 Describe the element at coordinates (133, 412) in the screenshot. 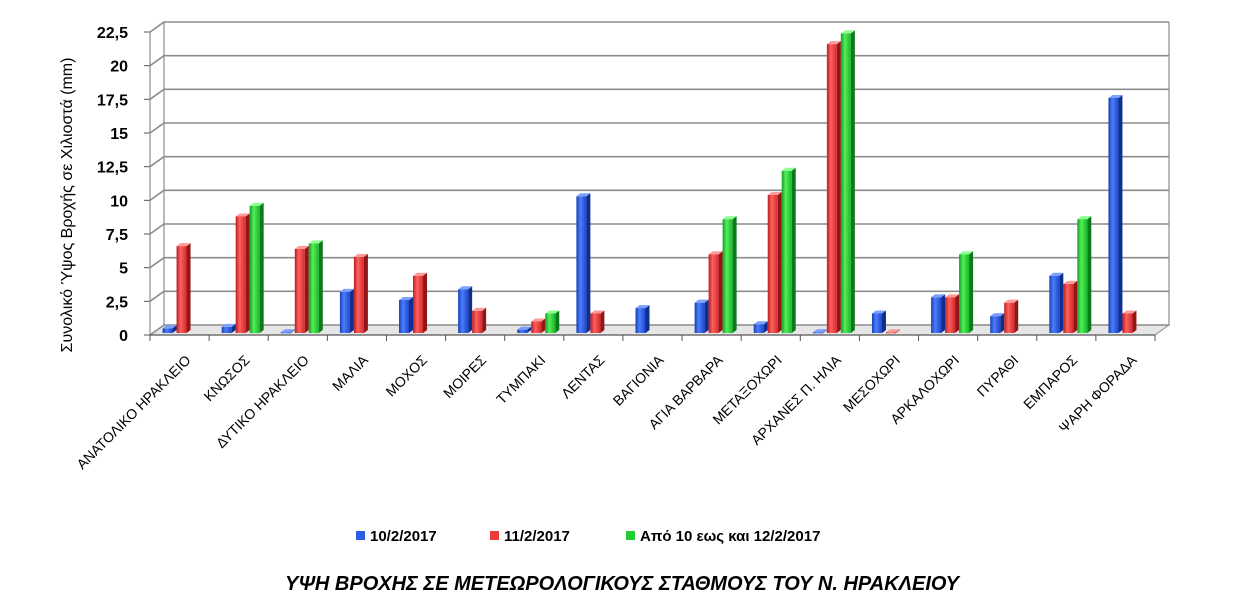

I see `x-tick-label: ΑΝΑΤΟΛΙΚΟ ΗΡΑΚΛΕΙΟ` at that location.